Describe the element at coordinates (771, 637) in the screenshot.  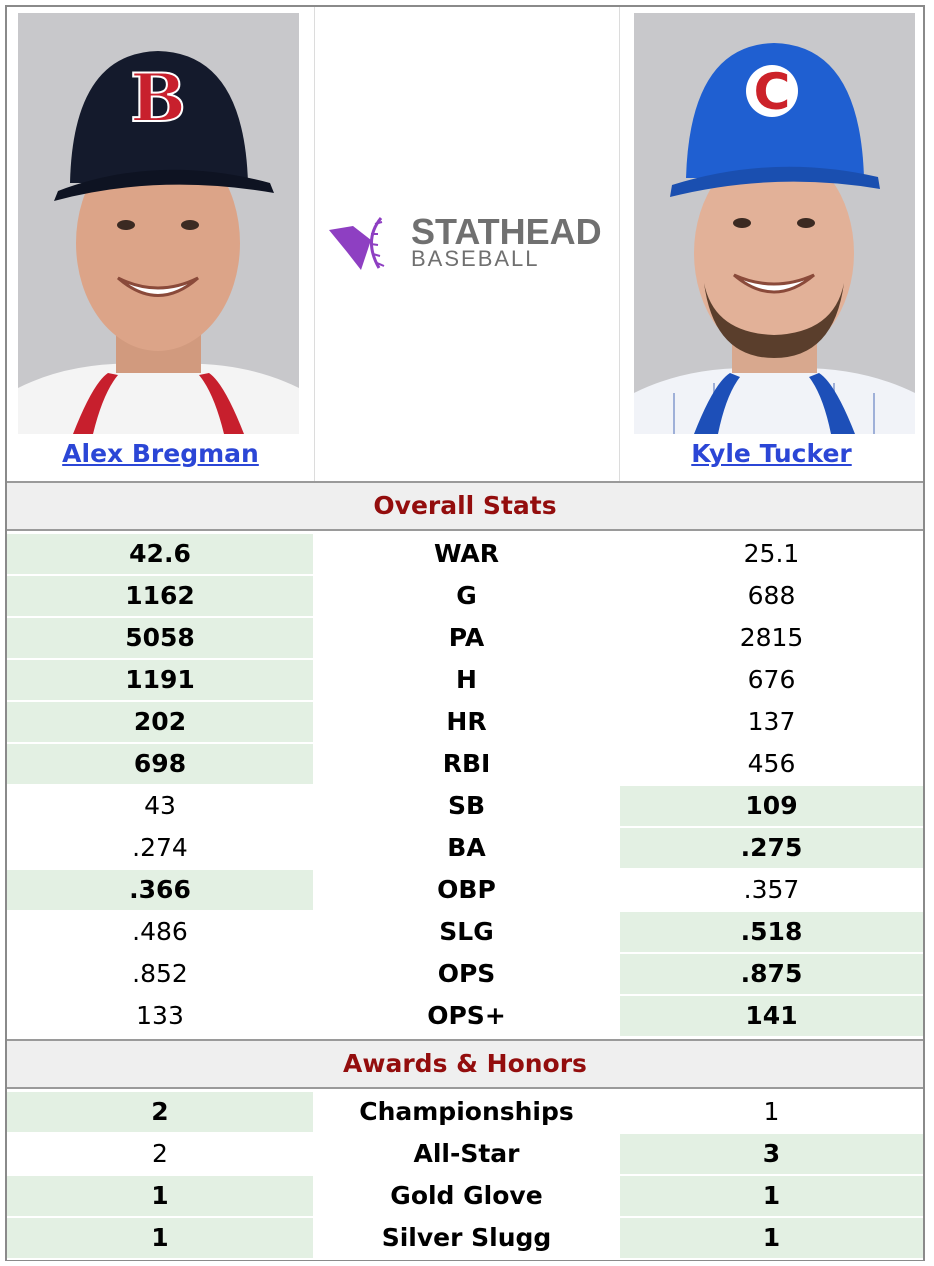
I see `stat-value-right: 2815` at that location.